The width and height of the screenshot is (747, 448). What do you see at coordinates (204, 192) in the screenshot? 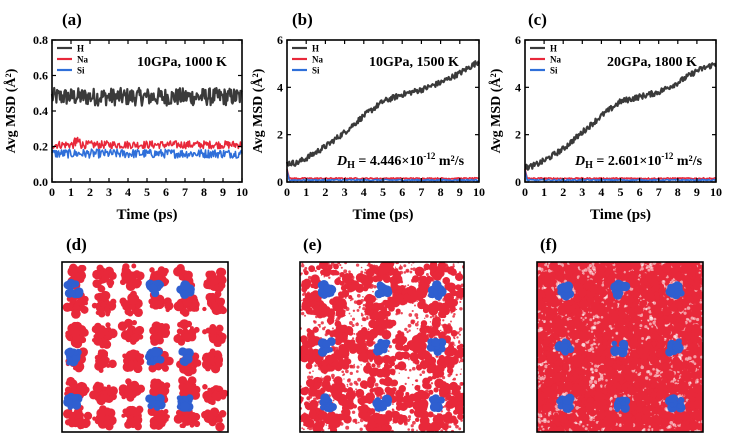
I see `x-tick-label: 8` at bounding box center [204, 192].